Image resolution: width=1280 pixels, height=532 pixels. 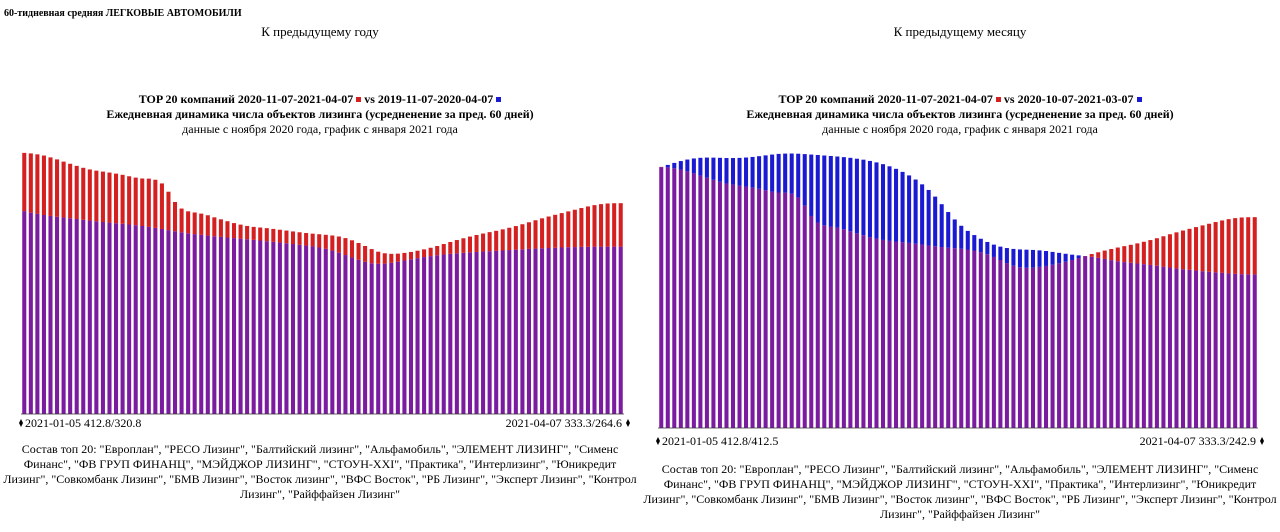 What do you see at coordinates (429, 99) in the screenshot?
I see `chart-title-compare-period: vs 2019-11-07-2020-04-07` at bounding box center [429, 99].